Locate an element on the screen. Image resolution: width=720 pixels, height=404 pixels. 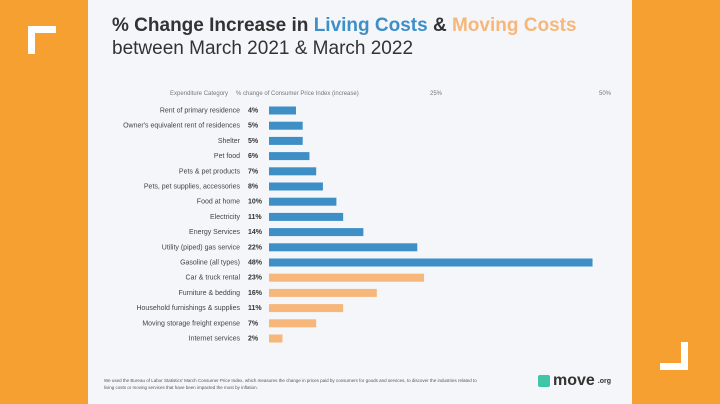
logo-name: move is located at coordinates (574, 380).